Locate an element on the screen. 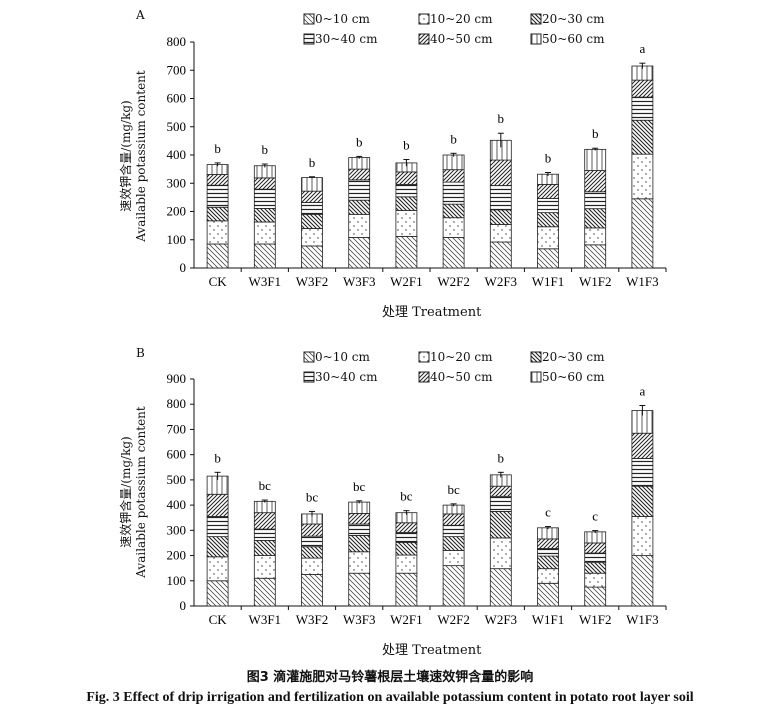 This screenshot has height=720, width=780. legend-label: 30~40 cm is located at coordinates (346, 377).